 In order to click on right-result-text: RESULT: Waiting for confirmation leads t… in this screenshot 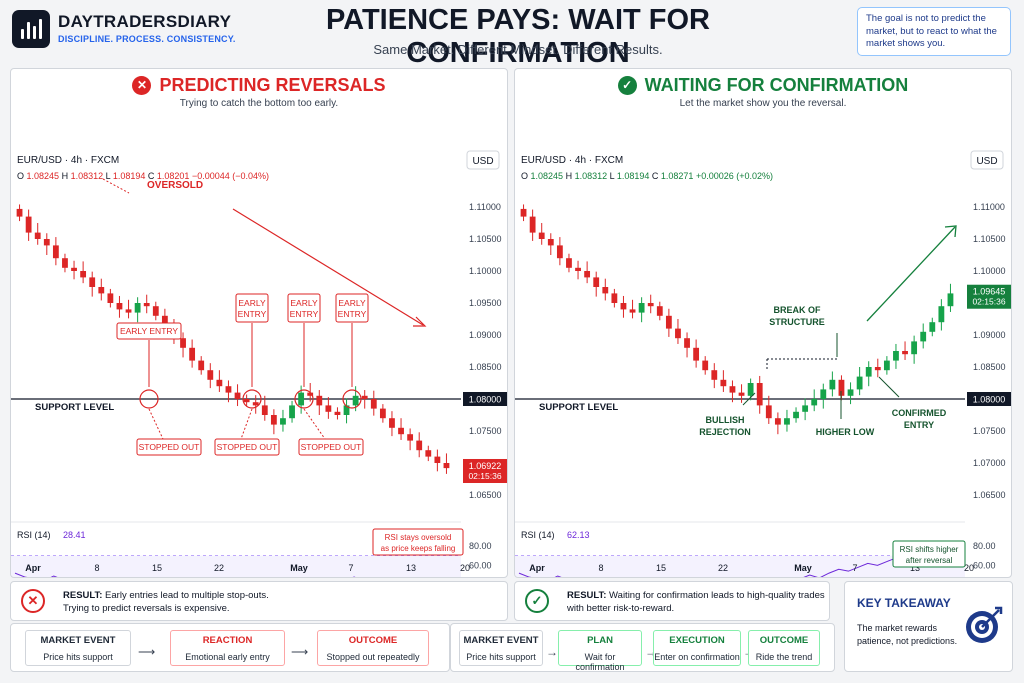, I will do `click(696, 602)`.